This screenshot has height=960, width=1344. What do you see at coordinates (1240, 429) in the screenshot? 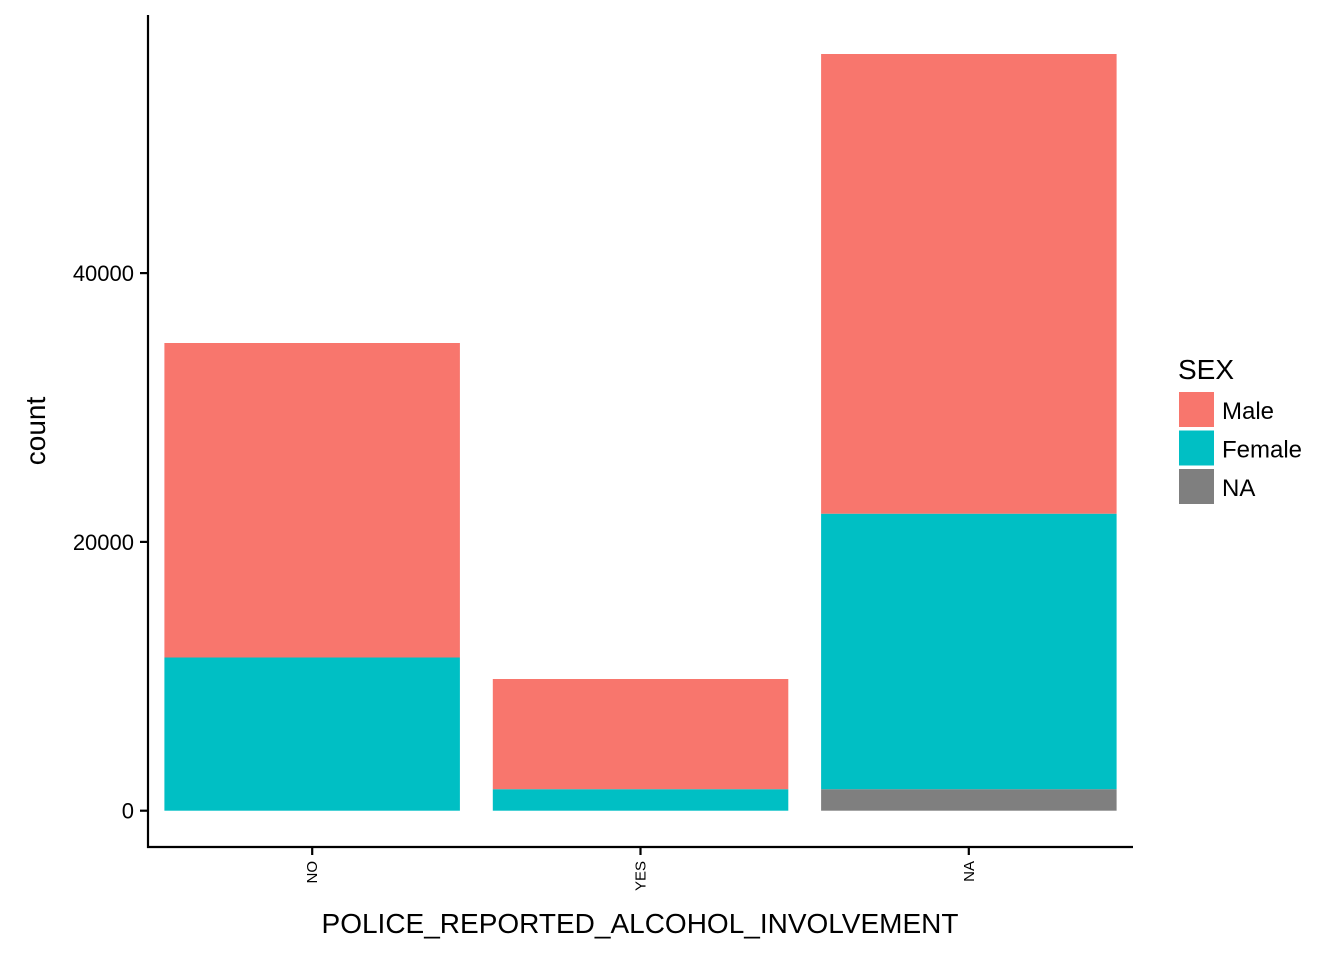
I see `legend: SEX Male Female NA` at bounding box center [1240, 429].